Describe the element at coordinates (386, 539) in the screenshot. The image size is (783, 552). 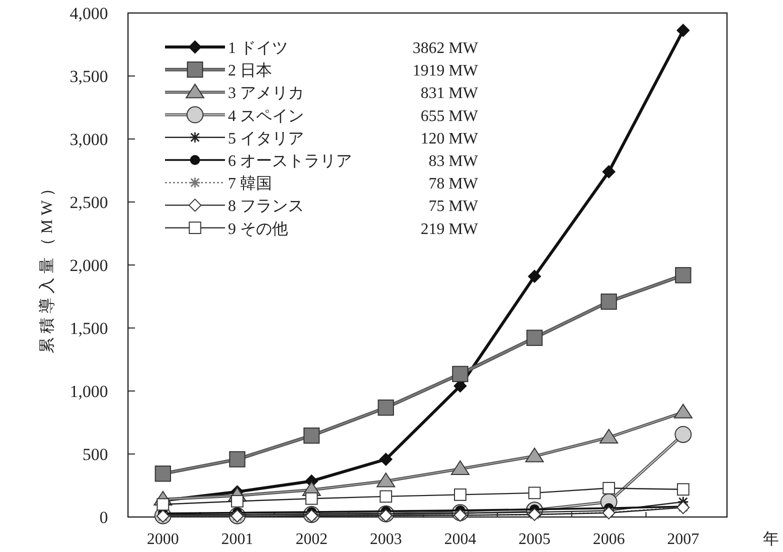
I see `x-tick-label: 2003` at that location.